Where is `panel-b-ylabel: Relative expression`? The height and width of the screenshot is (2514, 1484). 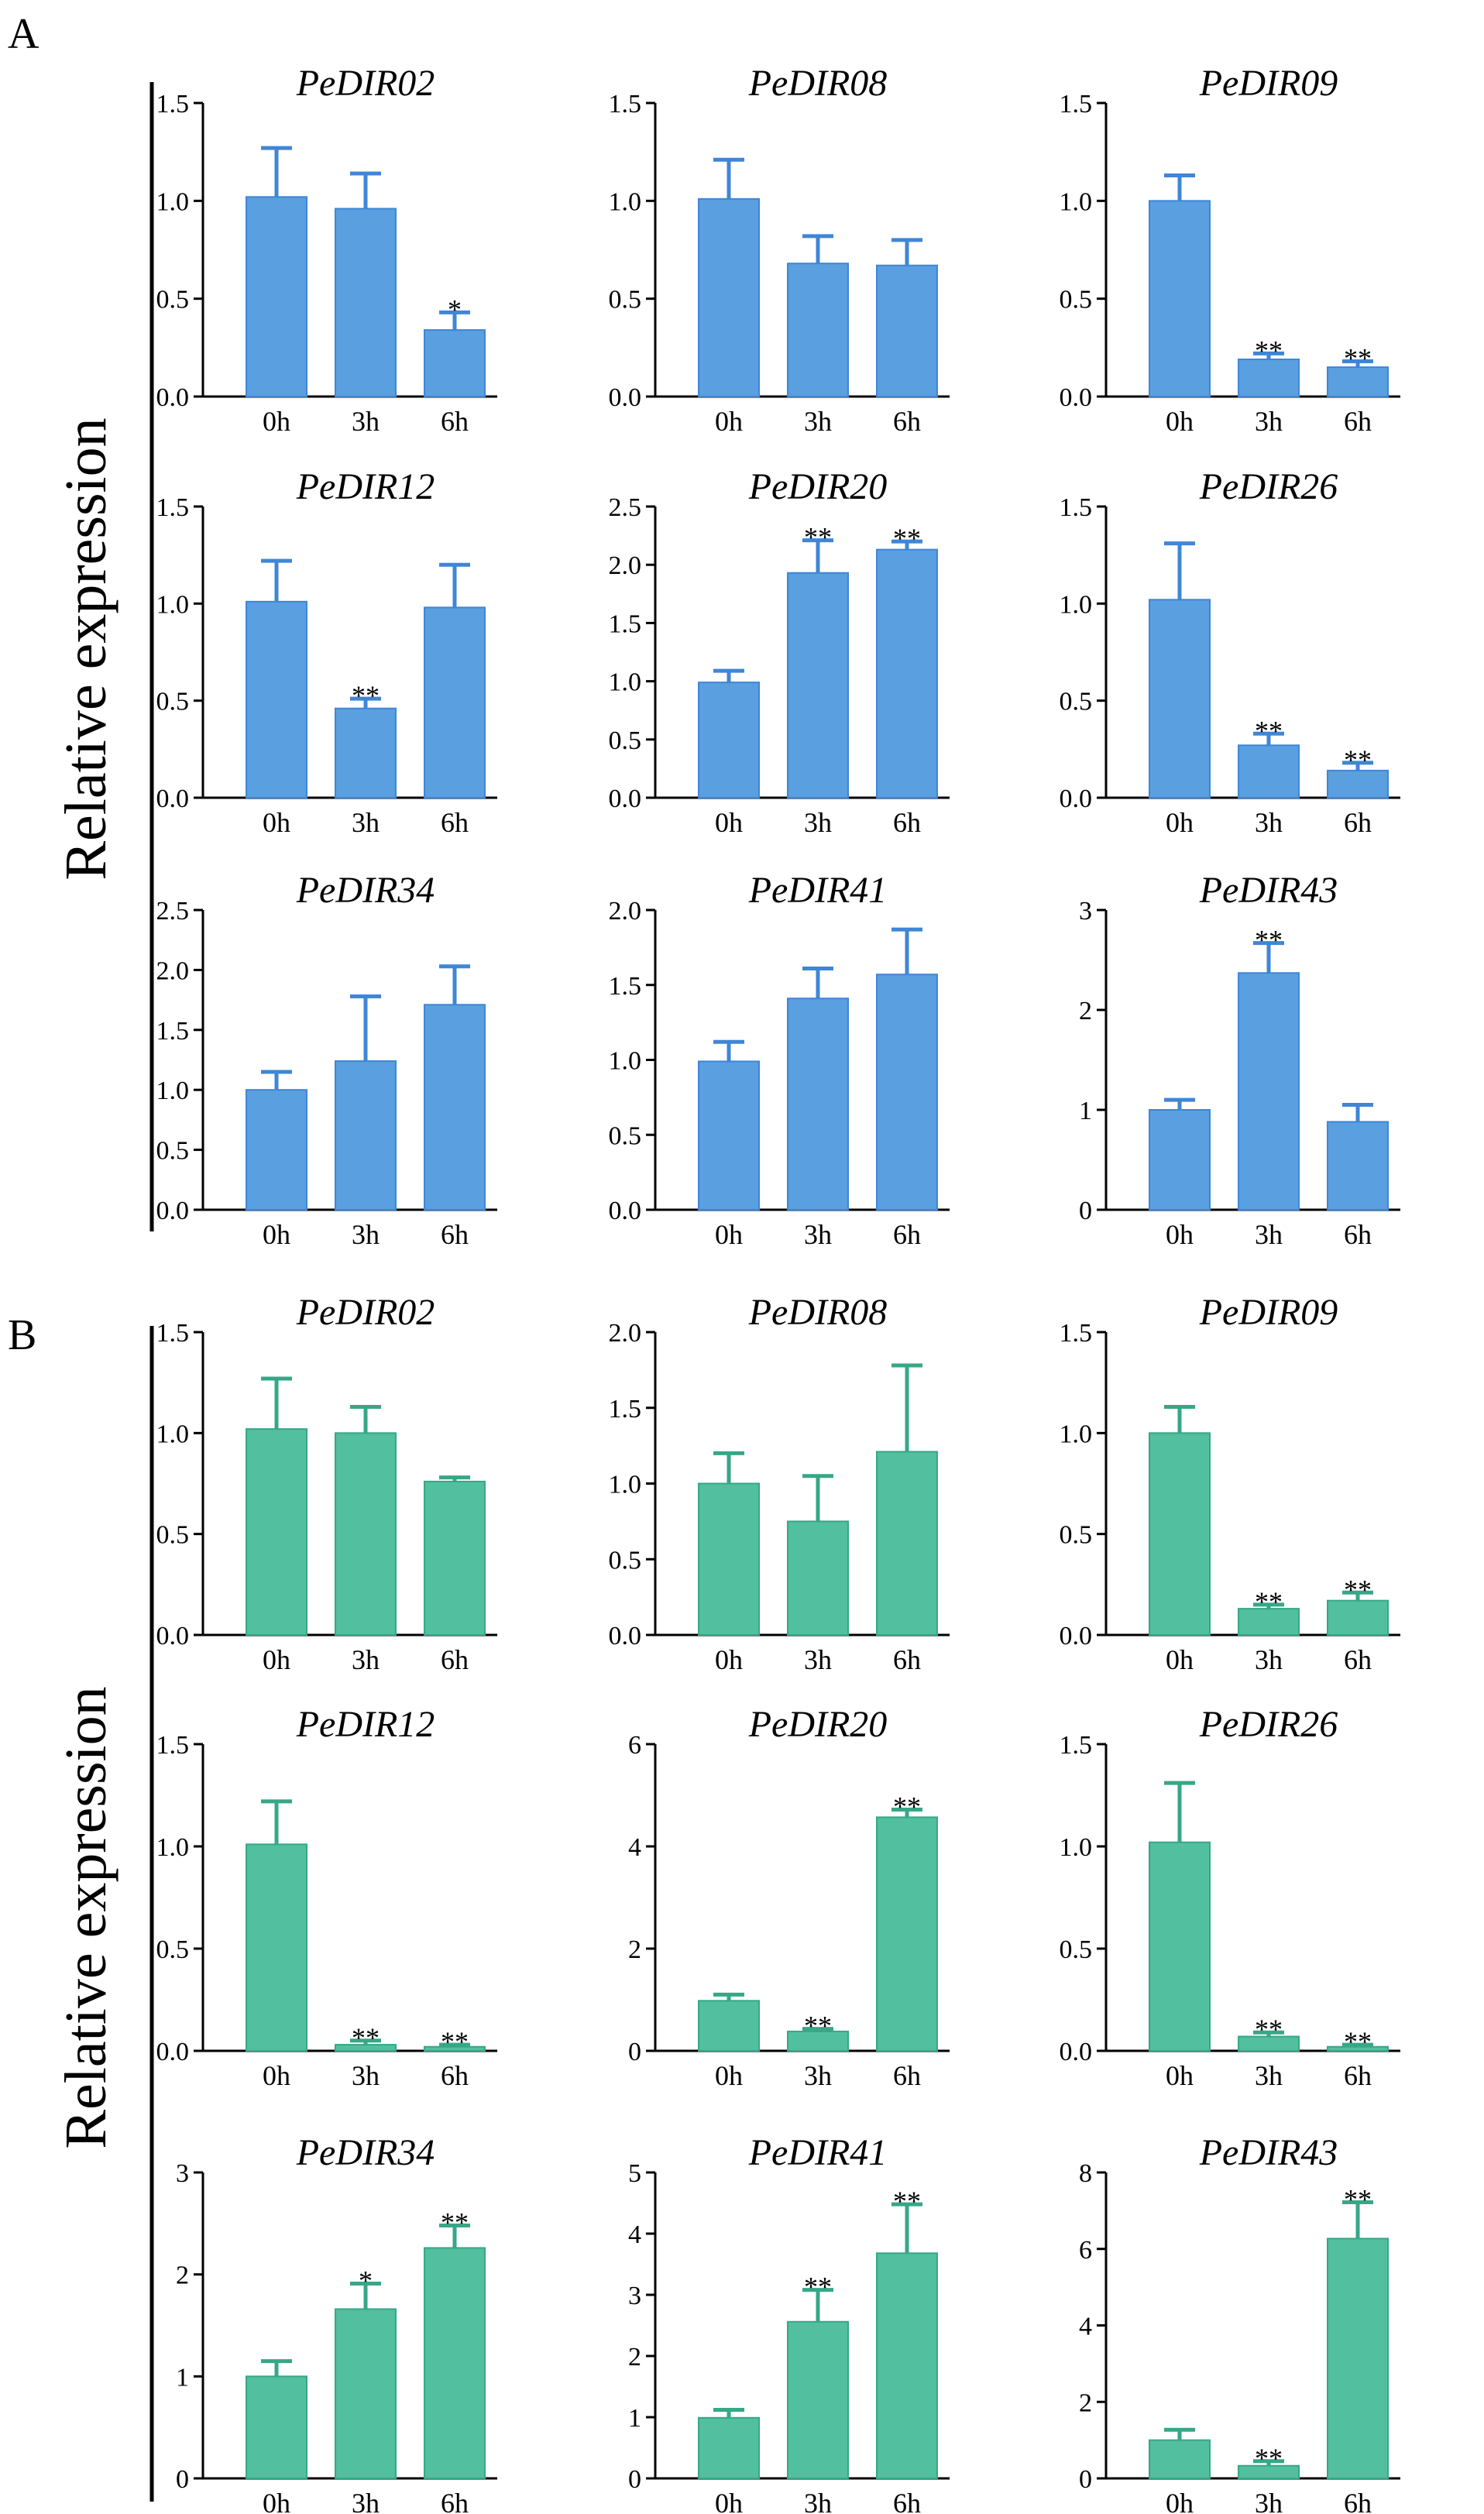 panel-b-ylabel: Relative expression is located at coordinates (86, 1917).